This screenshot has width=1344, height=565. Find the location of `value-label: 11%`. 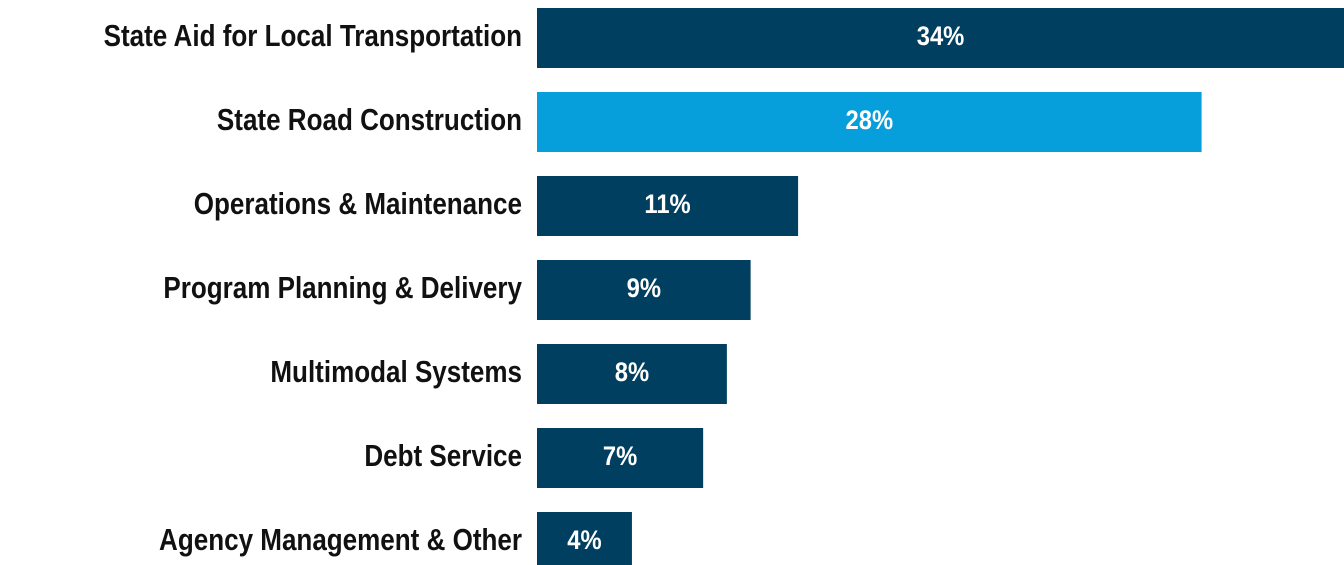

value-label: 11% is located at coordinates (667, 205).